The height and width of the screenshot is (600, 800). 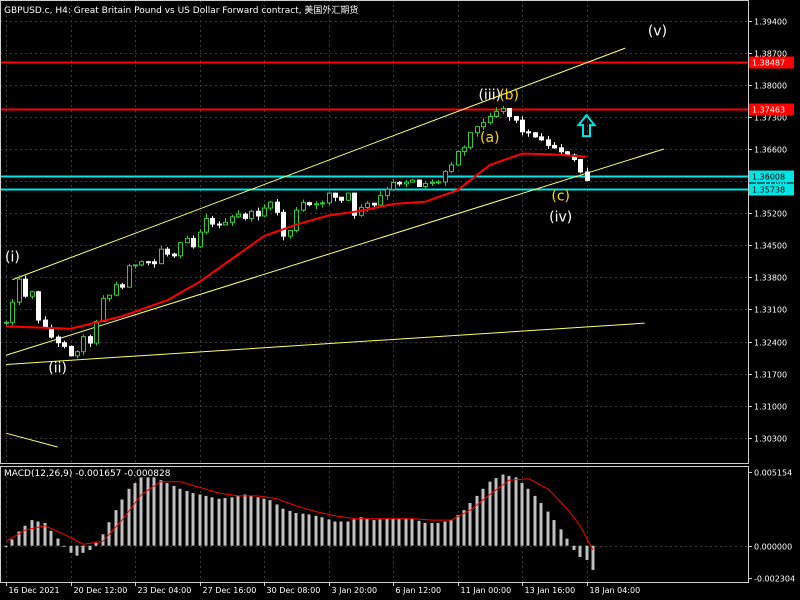 What do you see at coordinates (770, 86) in the screenshot?
I see `price-tick-label: 1.38000` at bounding box center [770, 86].